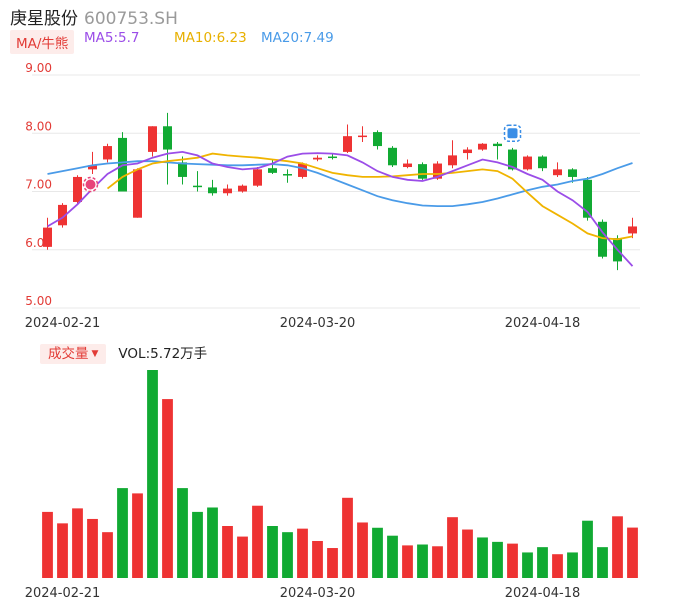 Image resolution: width=686 pixels, height=606 pixels. What do you see at coordinates (369, 196) in the screenshot?
I see `ma10-line` at bounding box center [369, 196].